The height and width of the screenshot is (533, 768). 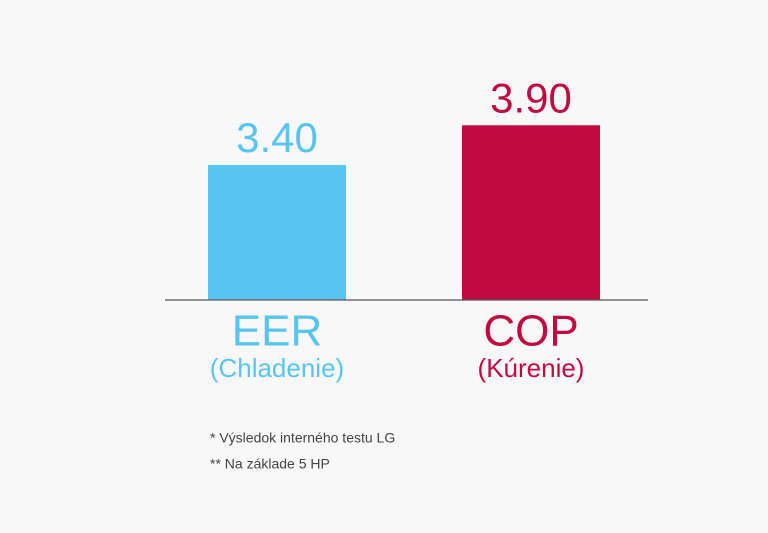 What do you see at coordinates (530, 331) in the screenshot?
I see `category-label: COP` at bounding box center [530, 331].